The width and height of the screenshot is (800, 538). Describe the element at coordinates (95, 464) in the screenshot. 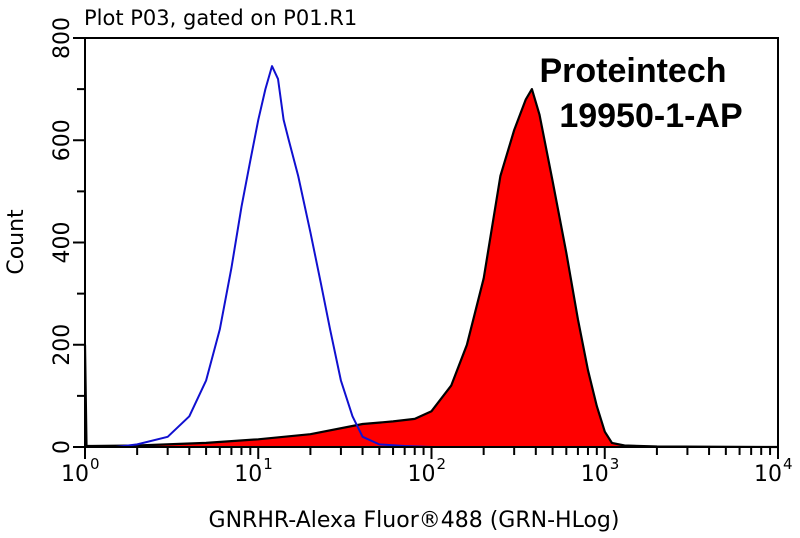

I see `x-tick-exponent: 0` at that location.